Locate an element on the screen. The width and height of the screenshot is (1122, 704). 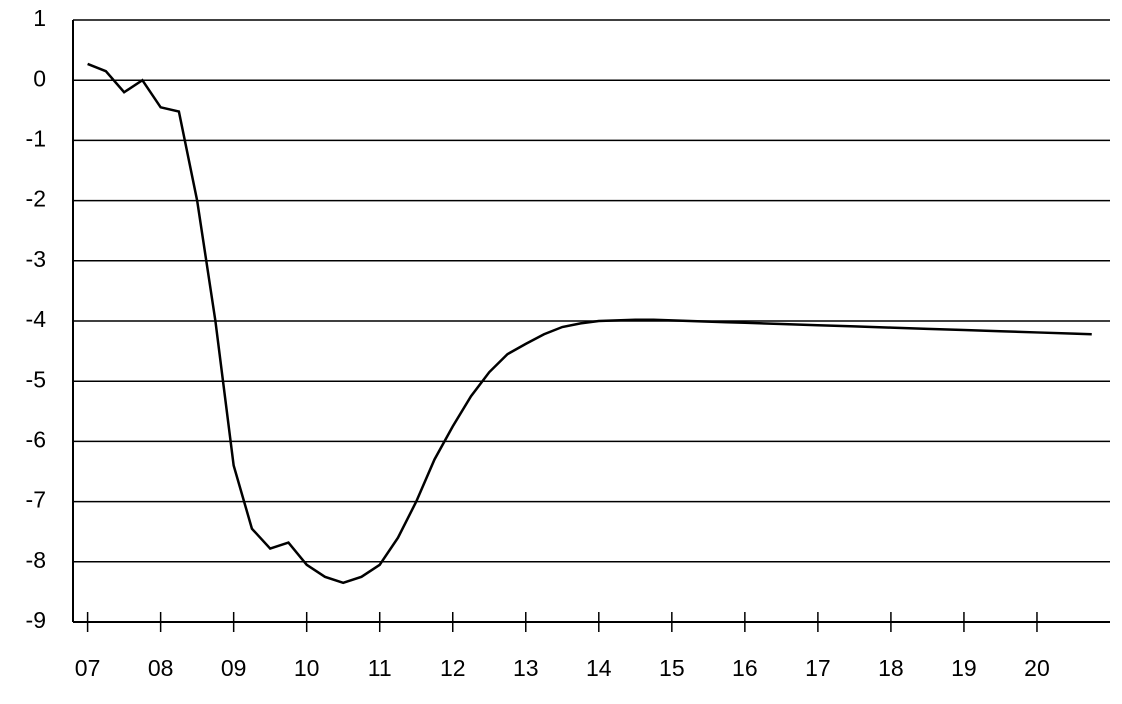
y-tick-label: -9 is located at coordinates (36, 620).